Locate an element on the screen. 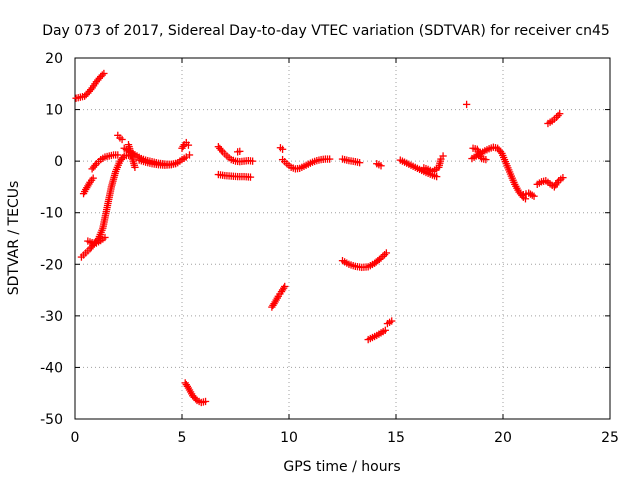 The image size is (640, 480). y-tick-label: -10 is located at coordinates (51, 214).